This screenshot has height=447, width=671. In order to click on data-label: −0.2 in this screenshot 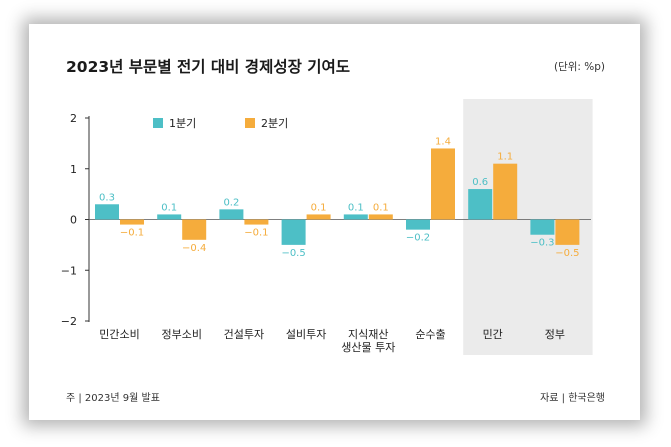, I will do `click(418, 238)`.